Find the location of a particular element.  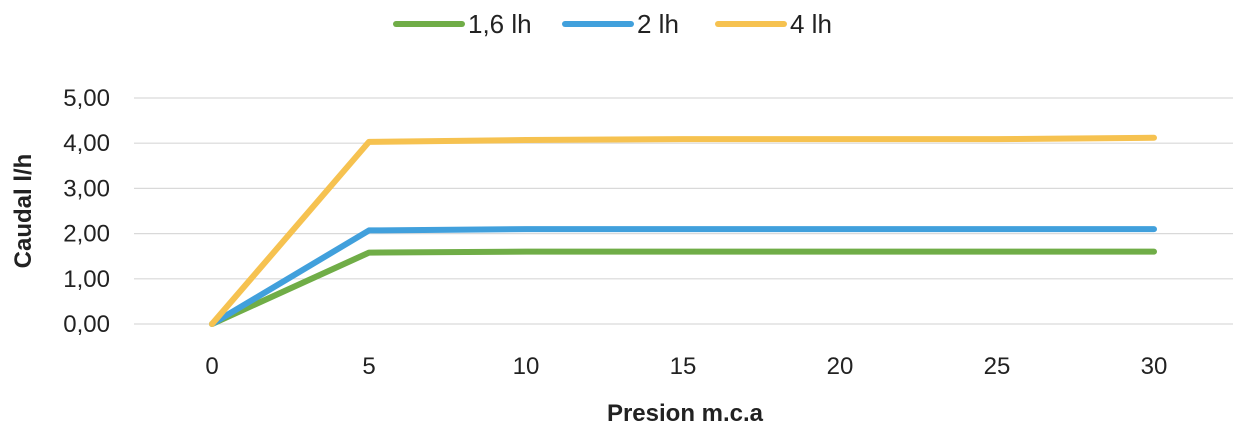

x-tick-label: 30 is located at coordinates (1154, 366).